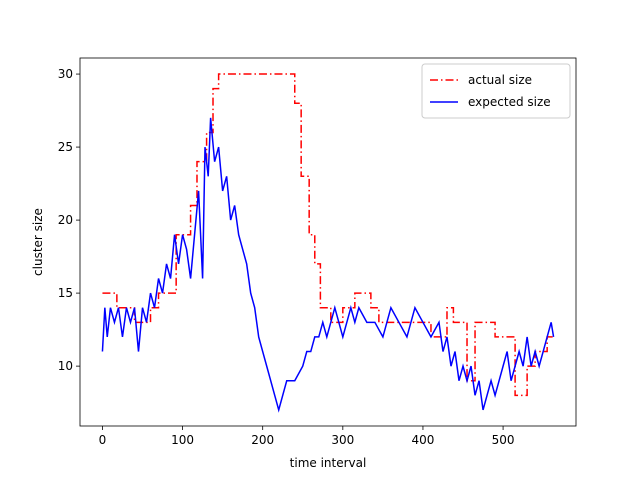 The width and height of the screenshot is (640, 480). What do you see at coordinates (423, 440) in the screenshot?
I see `x-tick-label: 400` at bounding box center [423, 440].